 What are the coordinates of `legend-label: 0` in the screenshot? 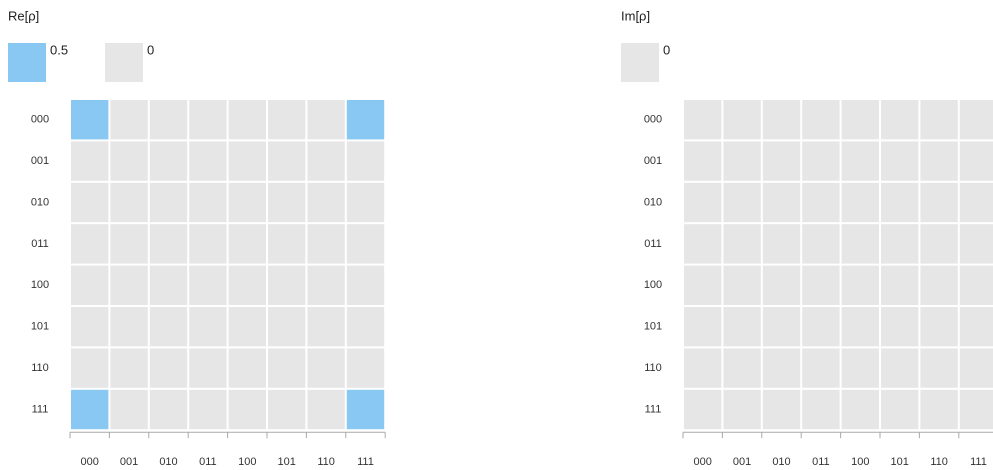 It's located at (150, 49).